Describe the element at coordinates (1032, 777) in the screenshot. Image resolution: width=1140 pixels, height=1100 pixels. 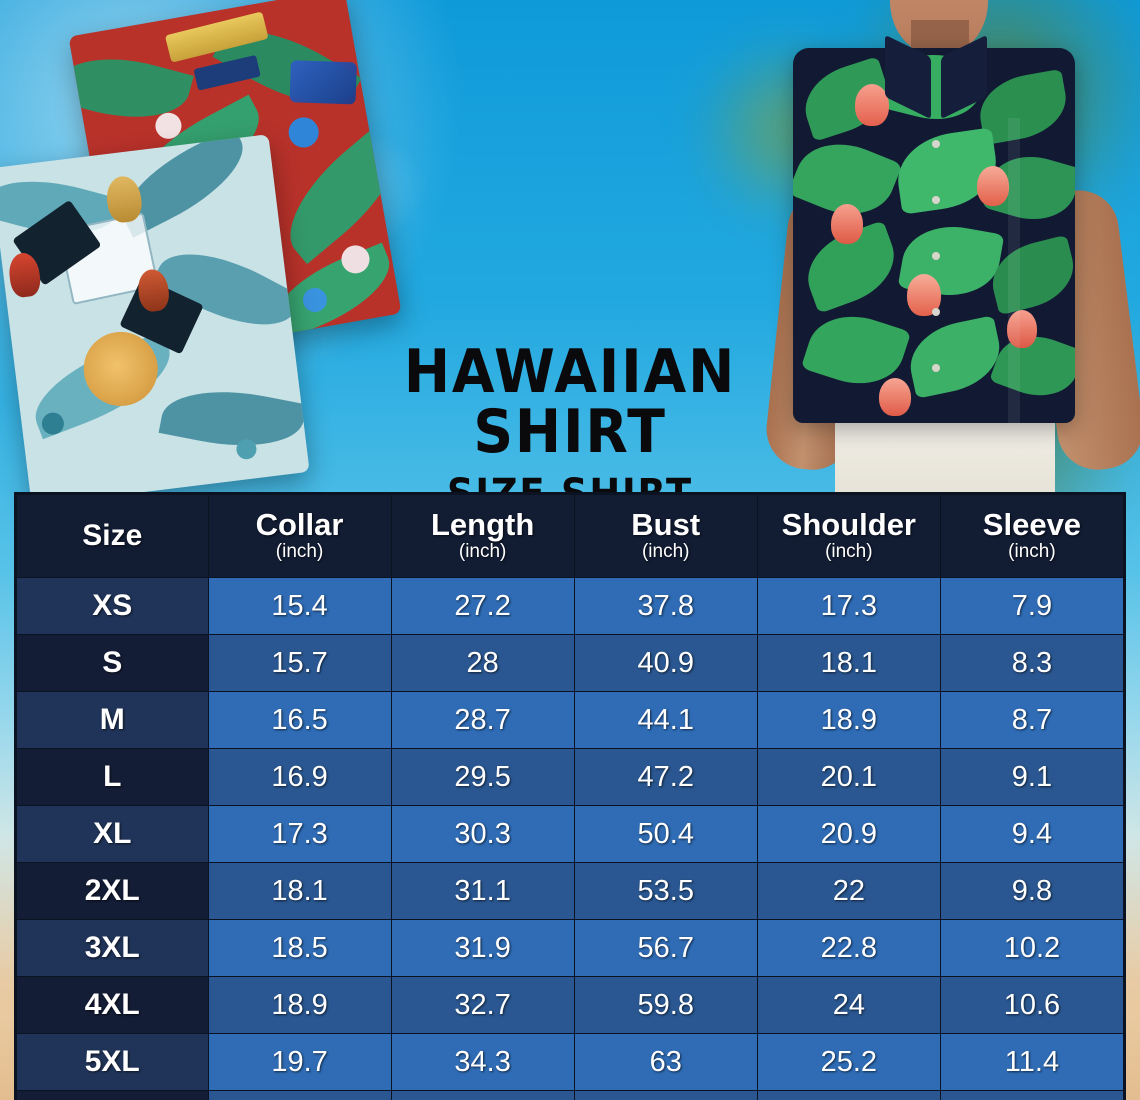
I see `measurement-cell-sleeve: 9.1` at that location.